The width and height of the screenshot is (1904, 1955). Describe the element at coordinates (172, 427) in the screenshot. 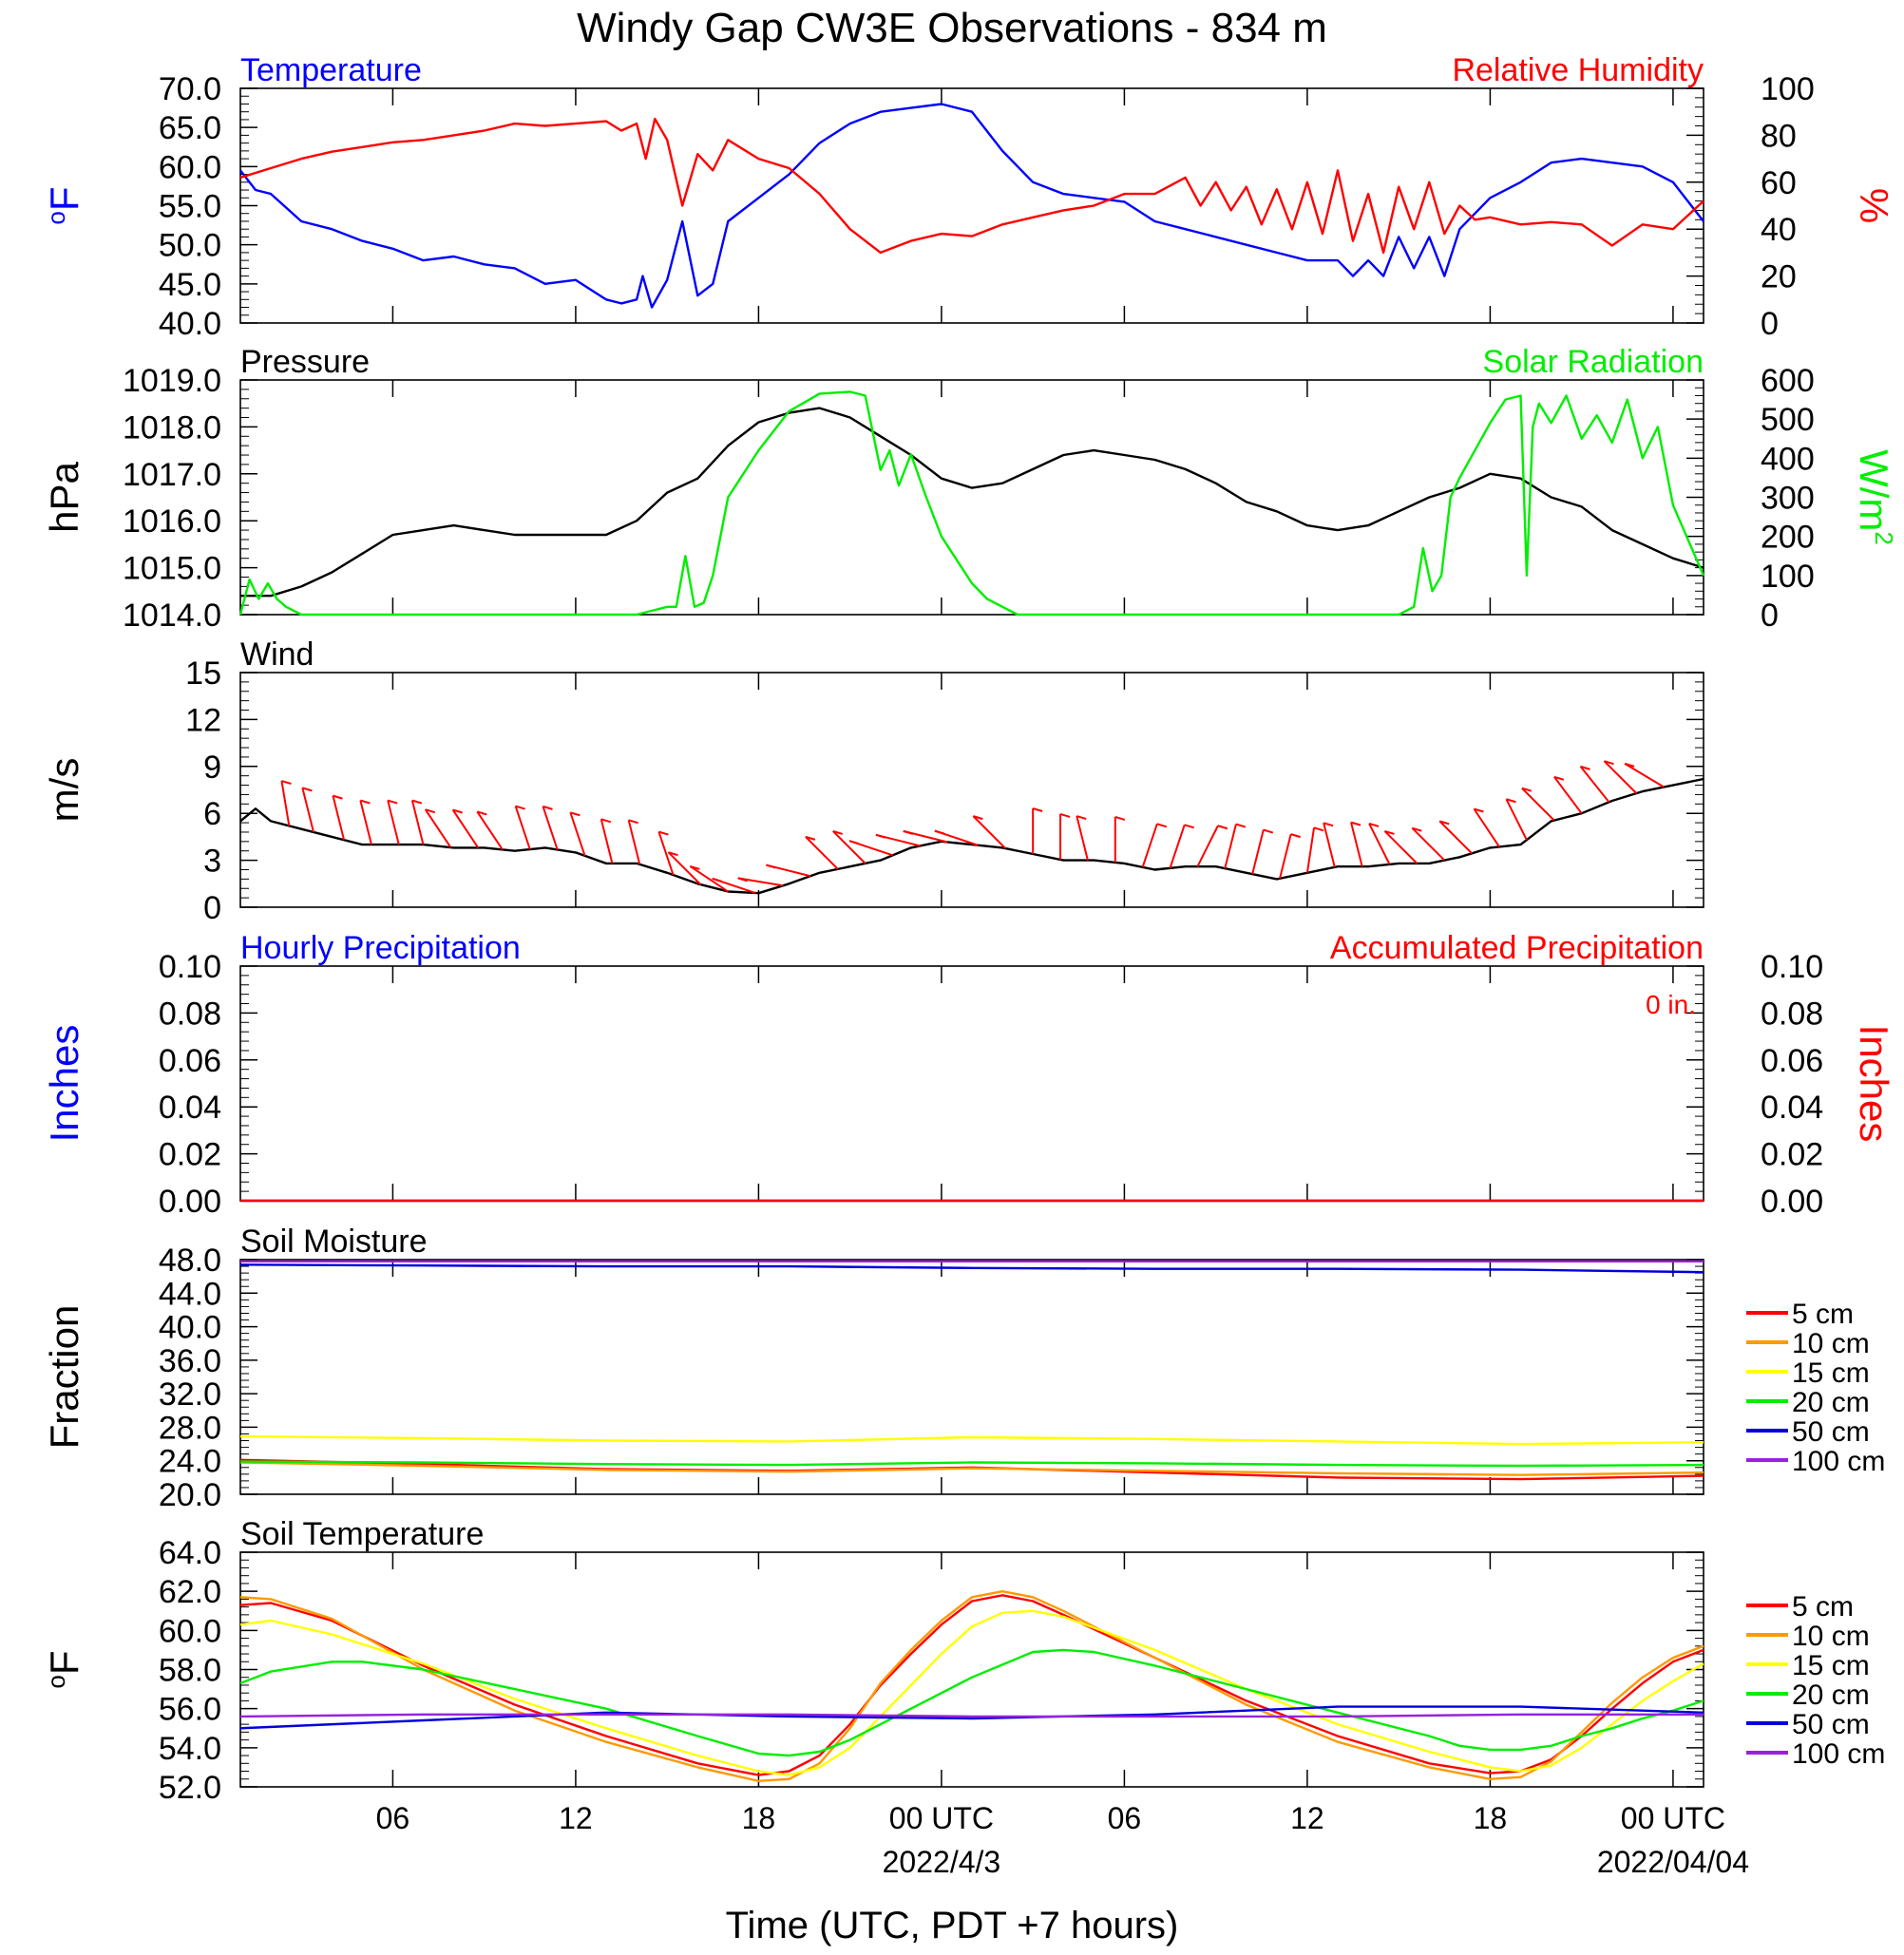

I see `y-tick-label-left: 1018.0` at that location.